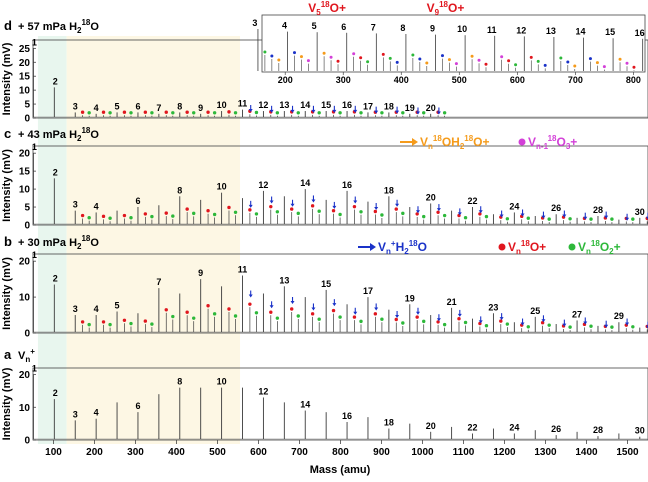  I want to click on peak-label-n22: 22, so click(473, 201).